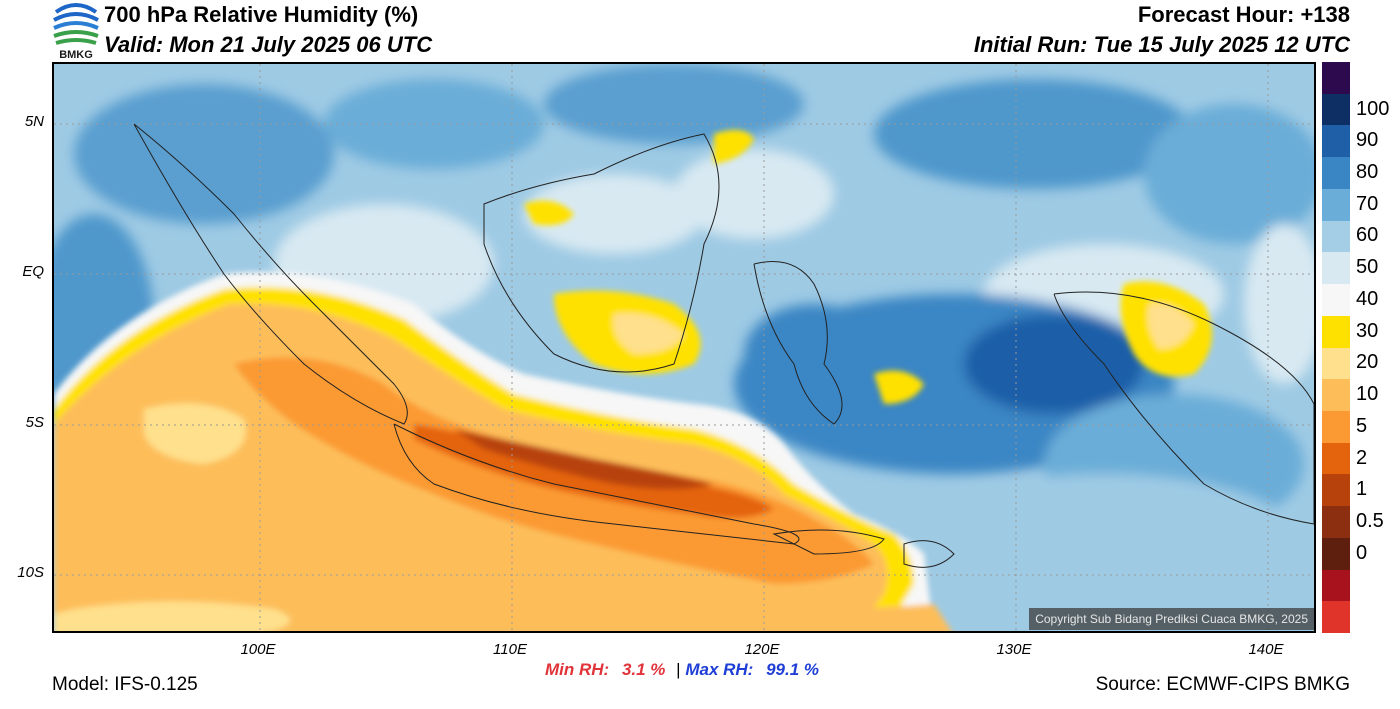 The height and width of the screenshot is (709, 1400). What do you see at coordinates (1367, 267) in the screenshot?
I see `colorbar-label: 50` at bounding box center [1367, 267].